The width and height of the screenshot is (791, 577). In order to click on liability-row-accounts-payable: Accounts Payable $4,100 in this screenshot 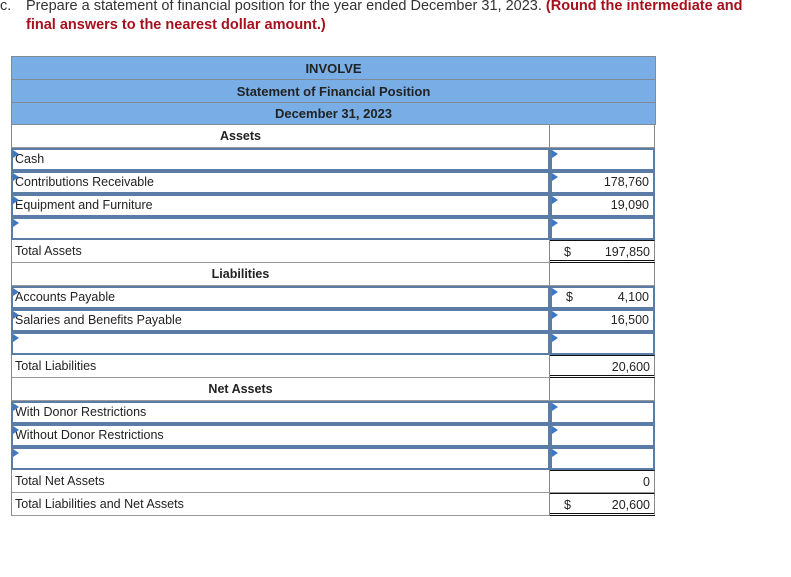, I will do `click(333, 297)`.